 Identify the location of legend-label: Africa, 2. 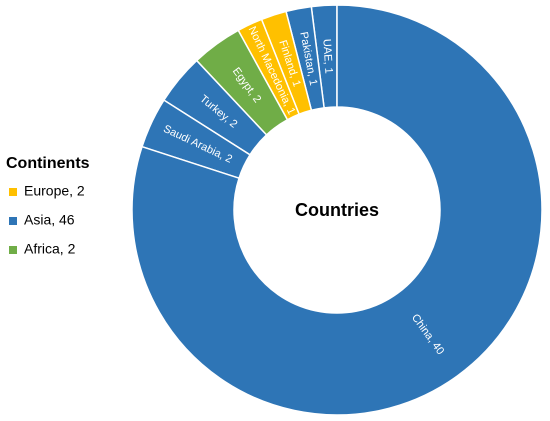
(50, 249).